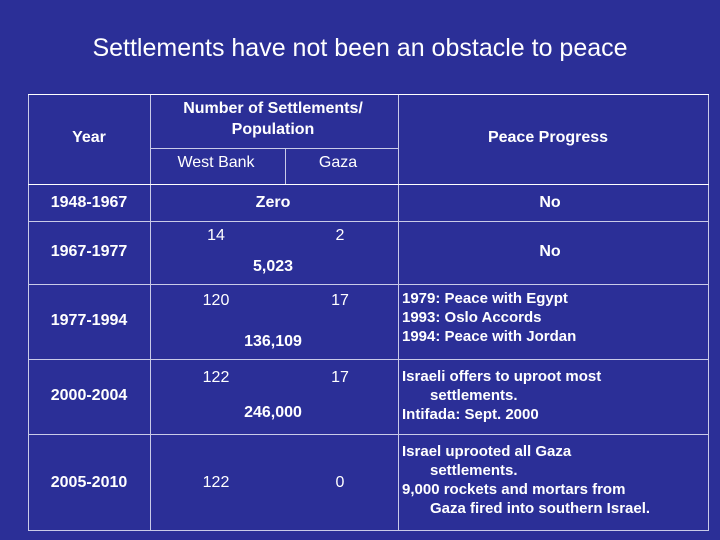  I want to click on row-4-gaza: 17, so click(340, 377).